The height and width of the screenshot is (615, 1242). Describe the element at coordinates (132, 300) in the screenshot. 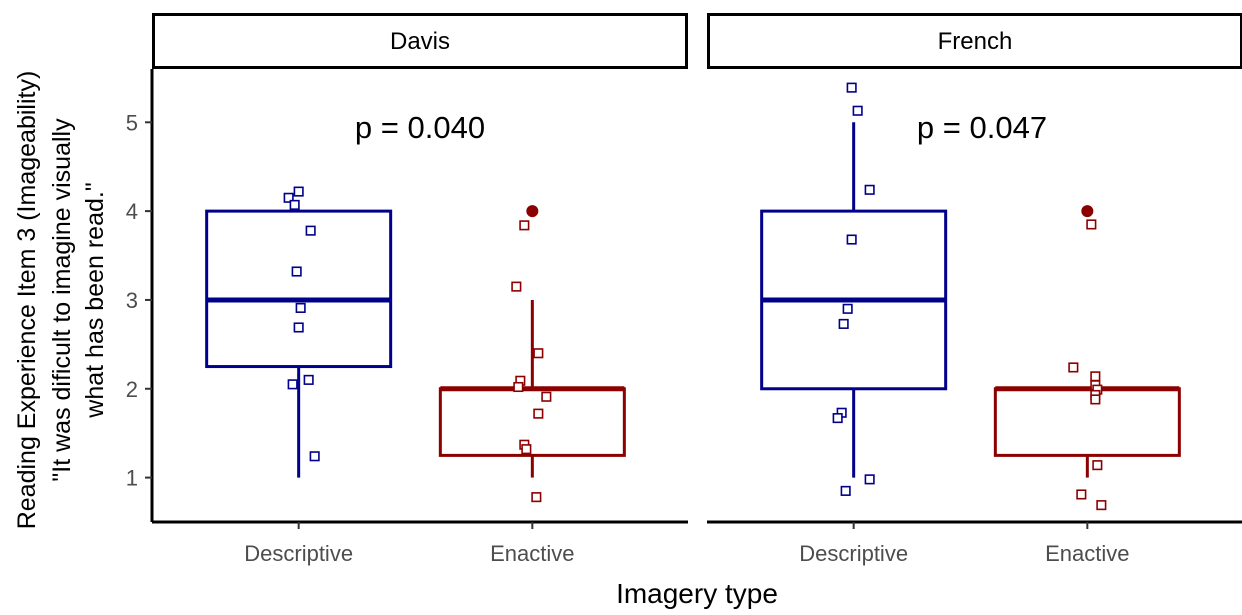

I see `y-tick-label: 3` at that location.